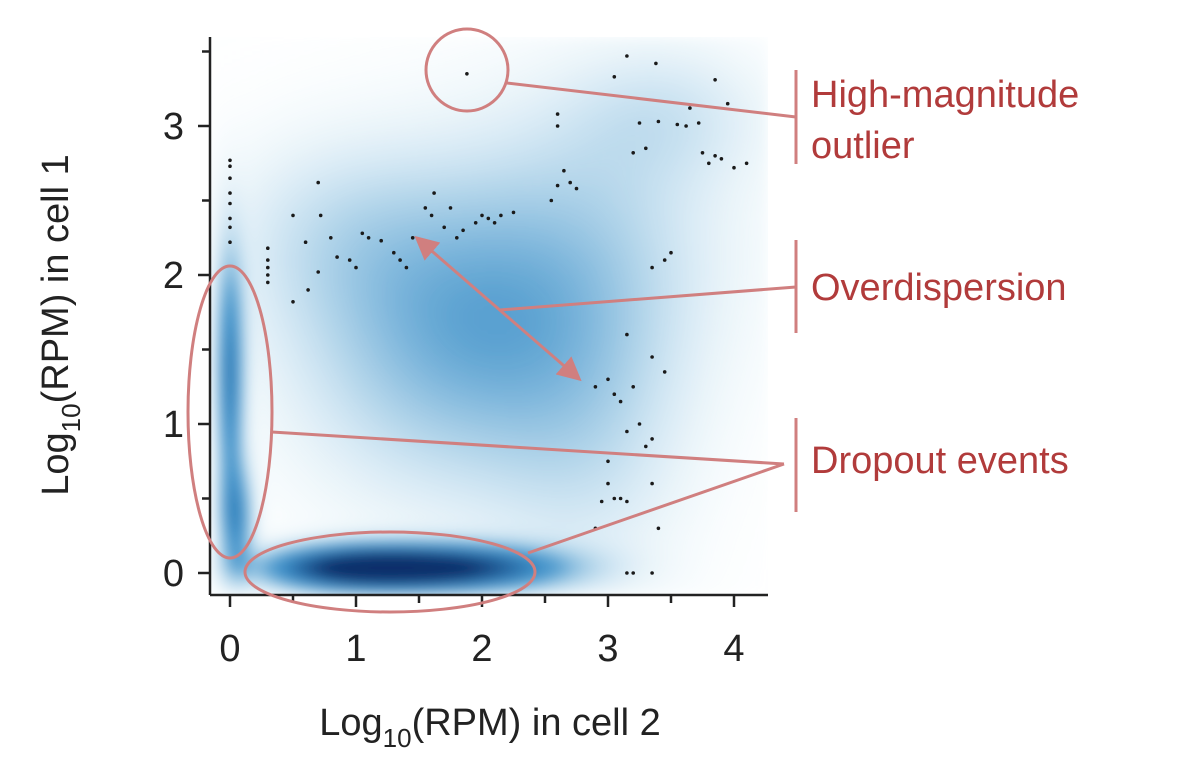 The image size is (1198, 760). What do you see at coordinates (173, 276) in the screenshot?
I see `y-tick-label: 2` at bounding box center [173, 276].